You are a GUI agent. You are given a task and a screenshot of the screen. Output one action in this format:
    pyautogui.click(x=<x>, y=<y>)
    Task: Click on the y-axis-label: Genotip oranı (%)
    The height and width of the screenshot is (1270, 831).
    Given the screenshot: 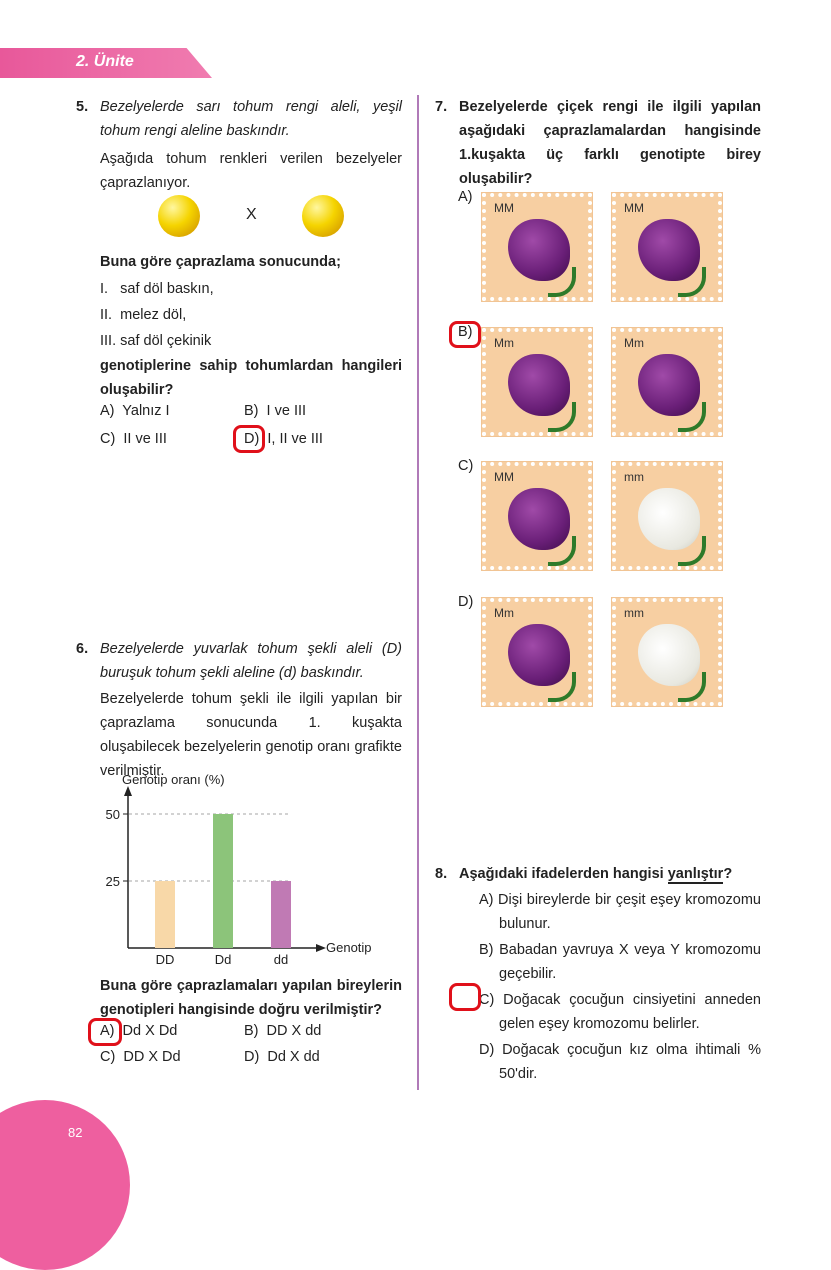 What is the action you would take?
    pyautogui.click(x=173, y=779)
    